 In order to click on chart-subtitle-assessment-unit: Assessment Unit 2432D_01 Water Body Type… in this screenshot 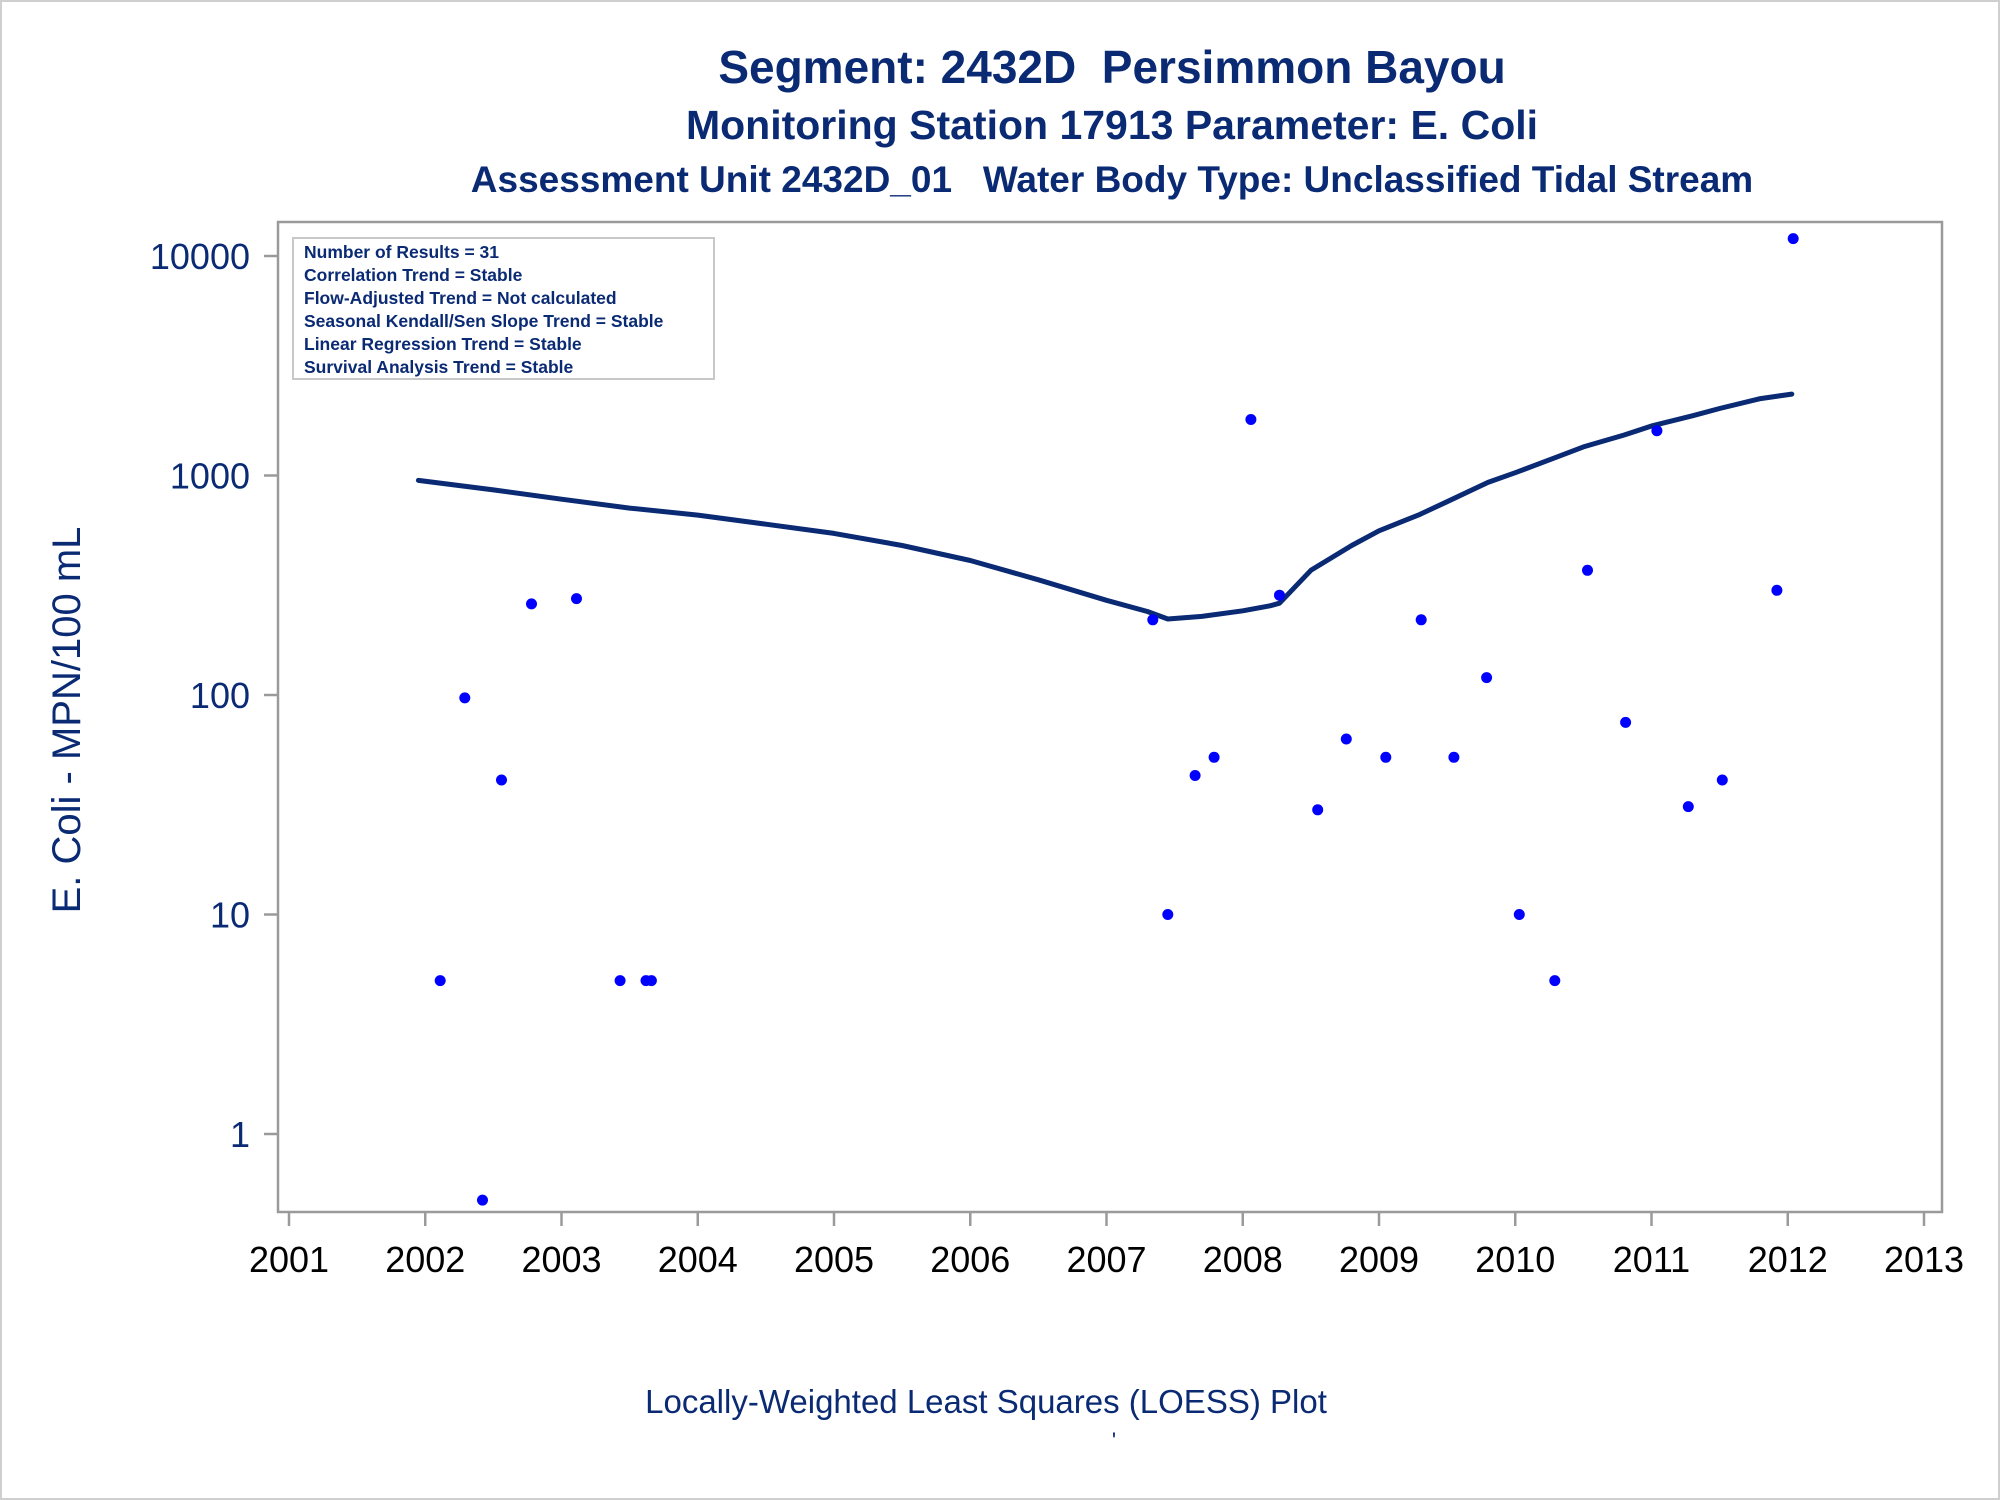, I will do `click(1112, 179)`.